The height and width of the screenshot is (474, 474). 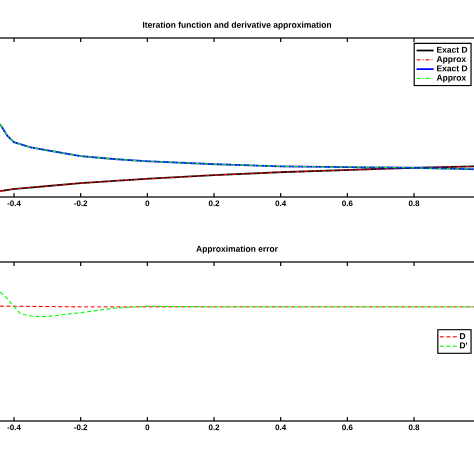 What do you see at coordinates (464, 345) in the screenshot?
I see `legend-label: D'` at bounding box center [464, 345].